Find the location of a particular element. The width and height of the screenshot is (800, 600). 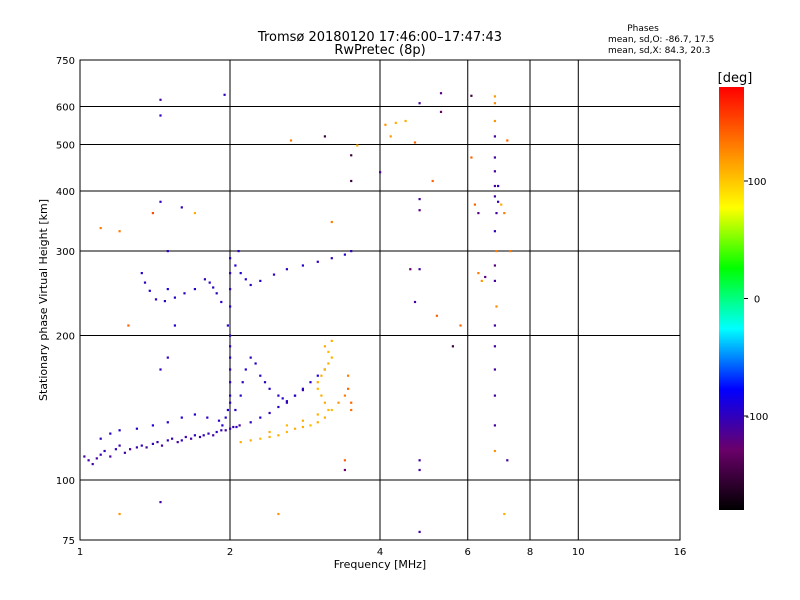

y-tick-label: 100 is located at coordinates (65, 481).